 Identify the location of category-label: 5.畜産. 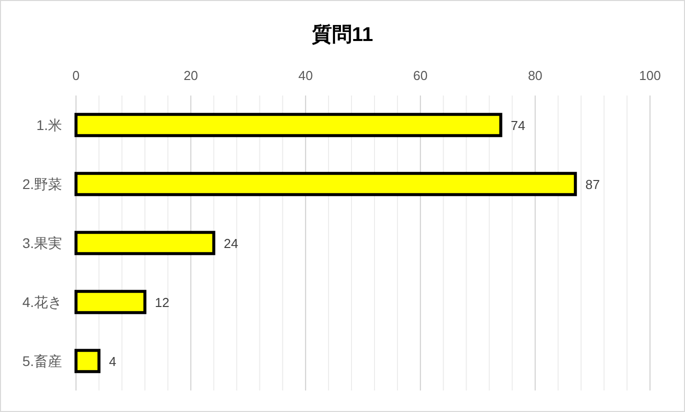
(42, 361).